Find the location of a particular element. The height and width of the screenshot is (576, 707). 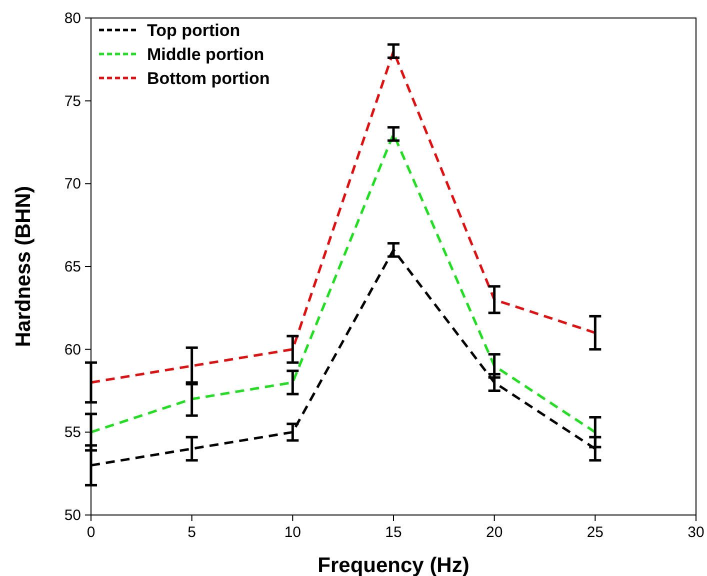

x-tick-label: 30 is located at coordinates (696, 532).